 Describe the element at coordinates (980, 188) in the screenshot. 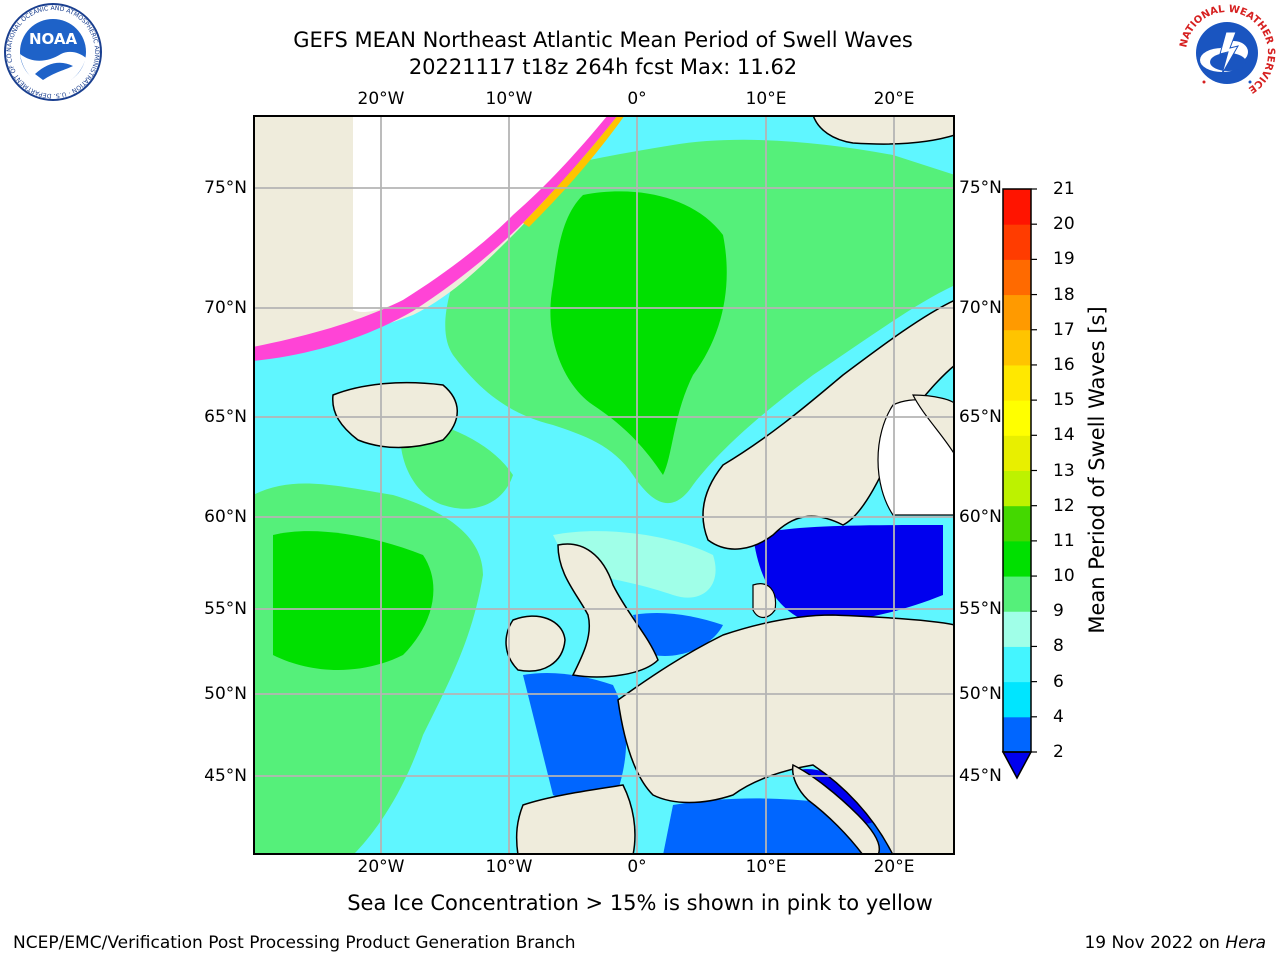

I see `lat-label-right-75n: 75°N` at that location.